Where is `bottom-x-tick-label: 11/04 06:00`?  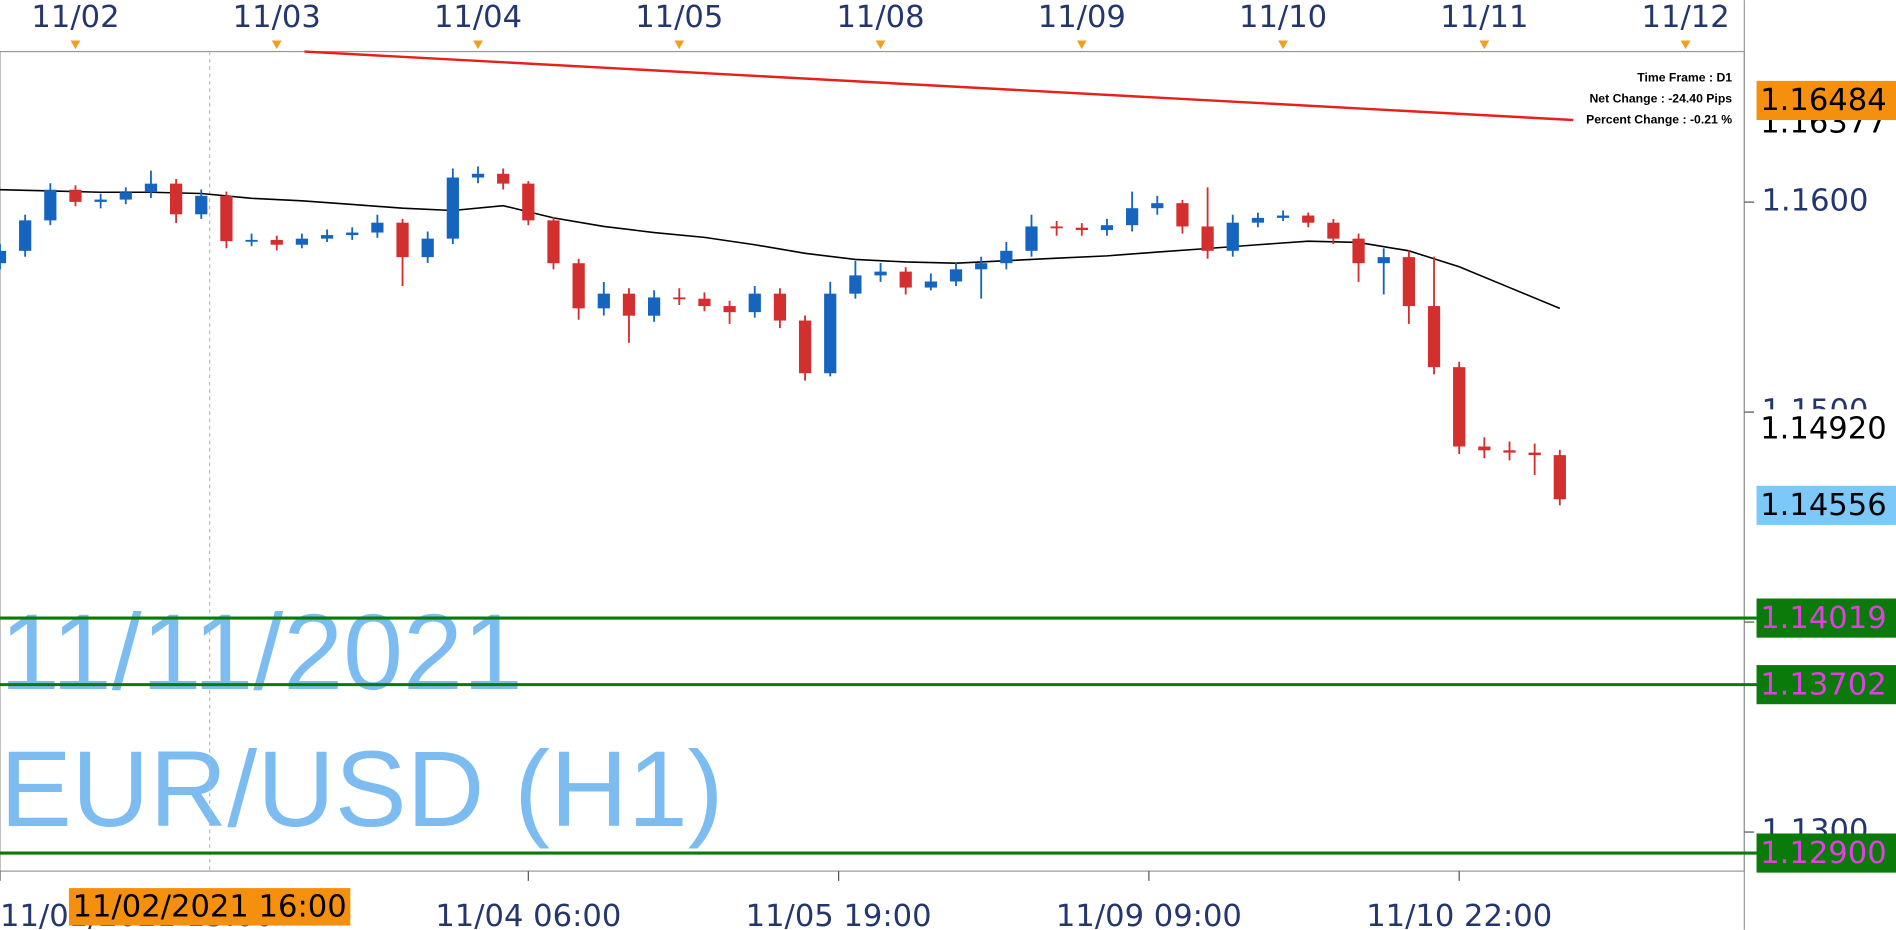
bottom-x-tick-label: 11/04 06:00 is located at coordinates (528, 914).